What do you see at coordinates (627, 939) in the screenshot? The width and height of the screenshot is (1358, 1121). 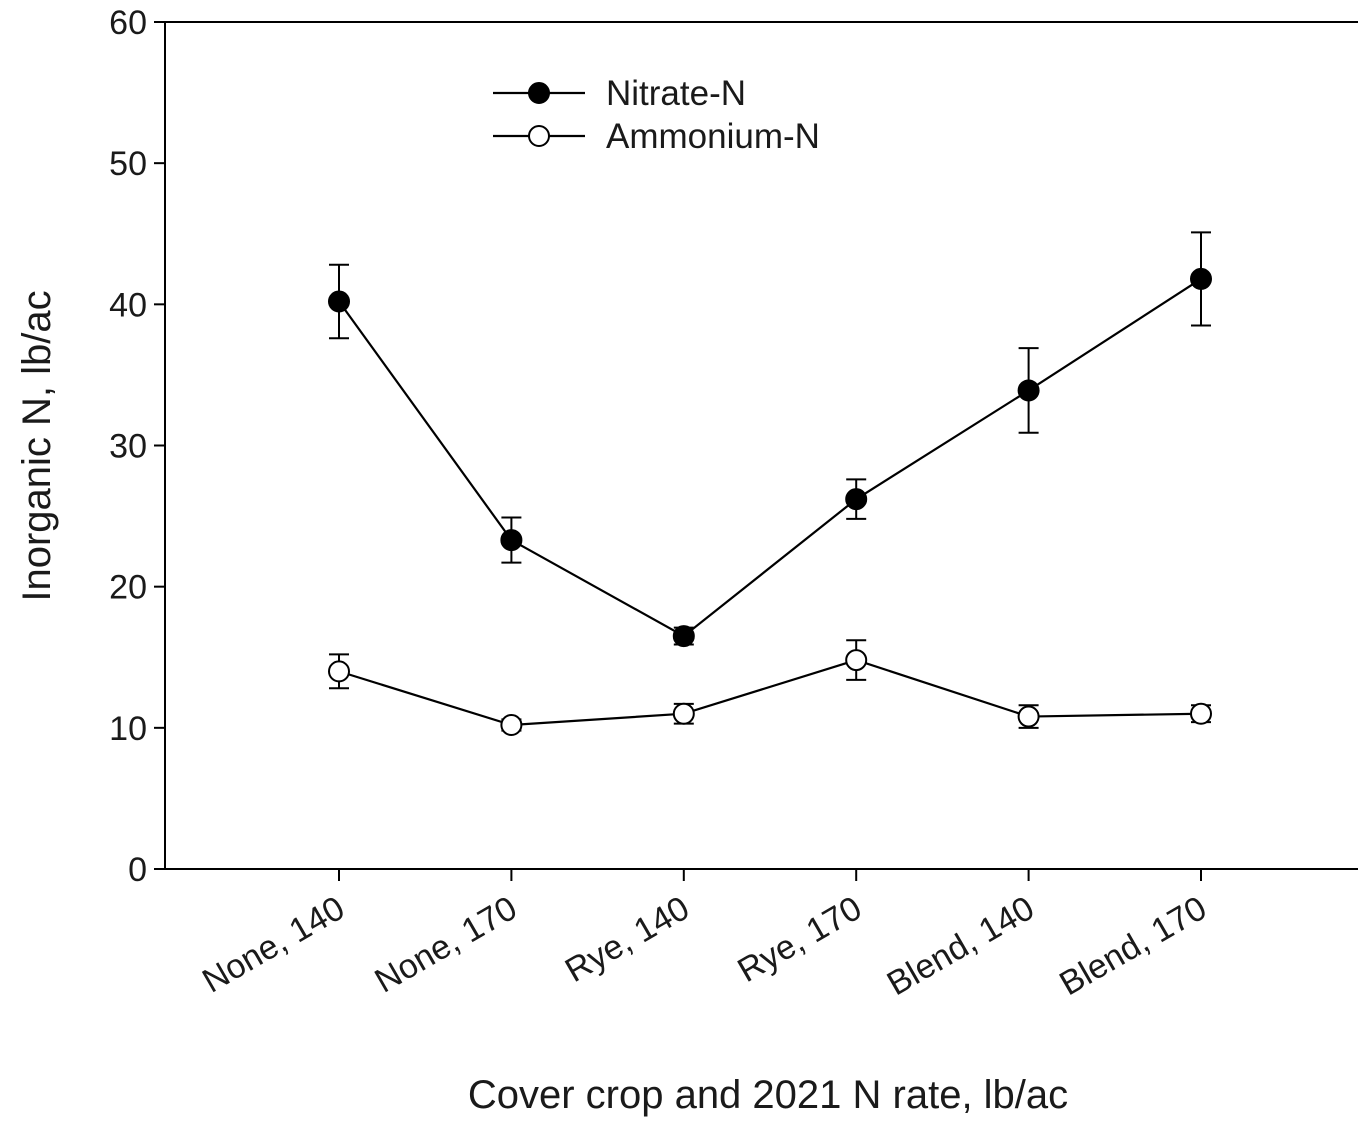 I see `x-tick-label: Rye, 140` at bounding box center [627, 939].